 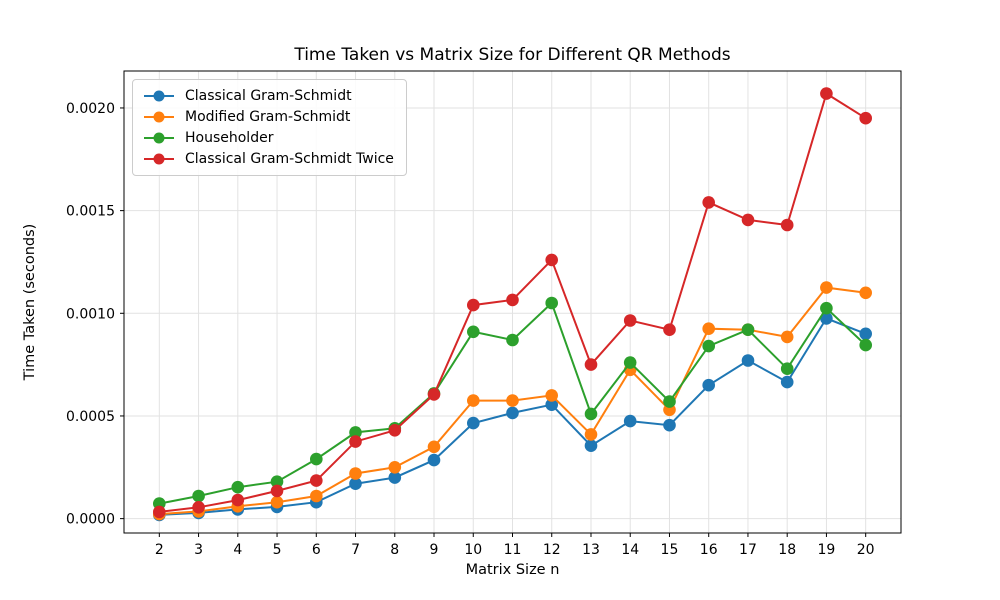 What do you see at coordinates (90, 417) in the screenshot?
I see `y-tick-label: 0.0005` at bounding box center [90, 417].